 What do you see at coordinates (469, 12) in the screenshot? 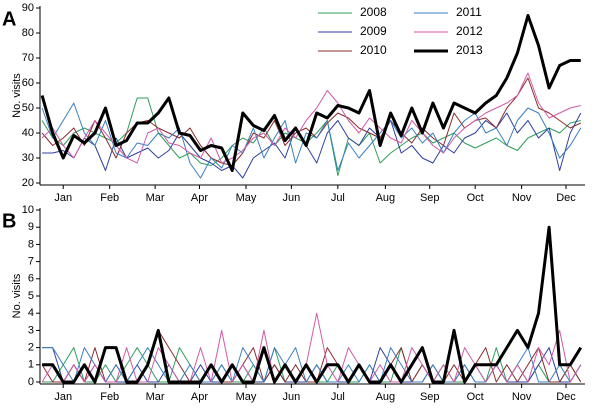
I see `legend-label: 2011` at bounding box center [469, 12].